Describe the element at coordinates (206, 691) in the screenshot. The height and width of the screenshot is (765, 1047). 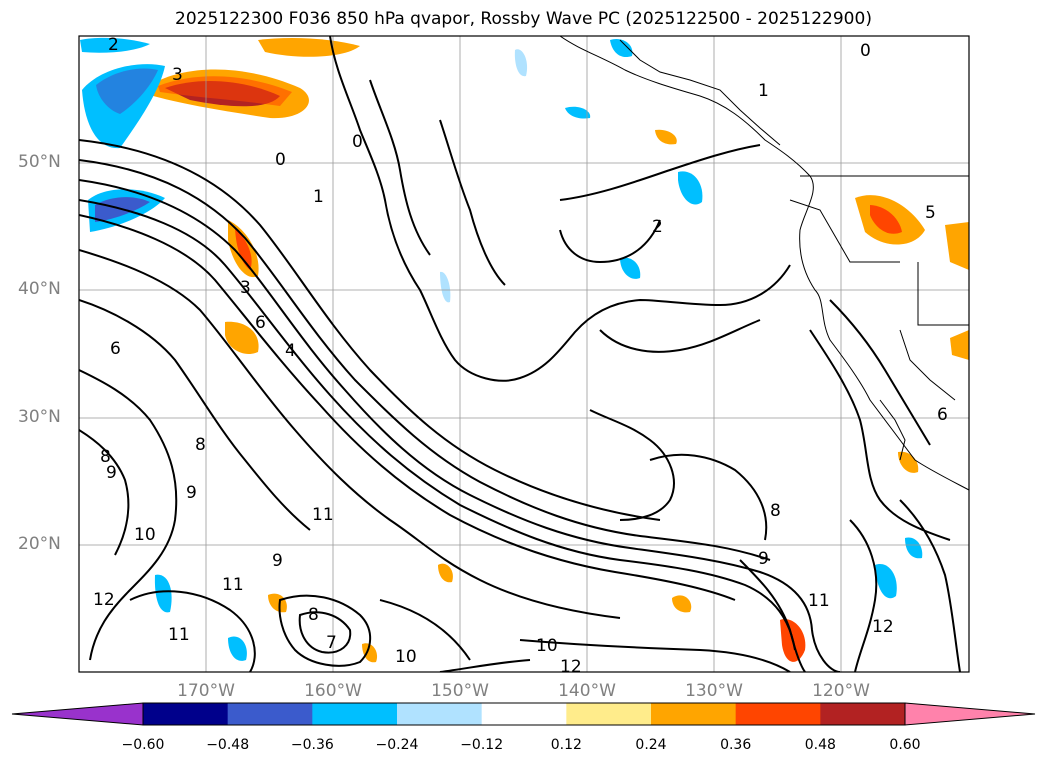
I see `lon-label: 170°W` at that location.